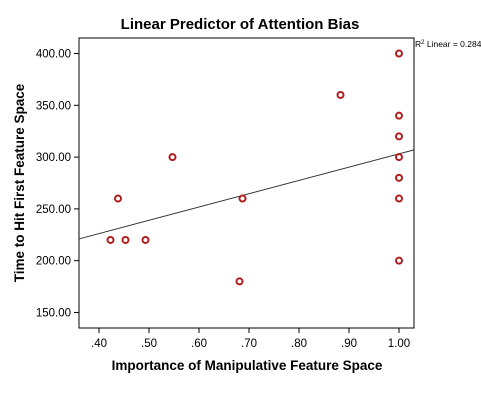  What do you see at coordinates (149, 344) in the screenshot?
I see `x-tick-label: .50` at bounding box center [149, 344].